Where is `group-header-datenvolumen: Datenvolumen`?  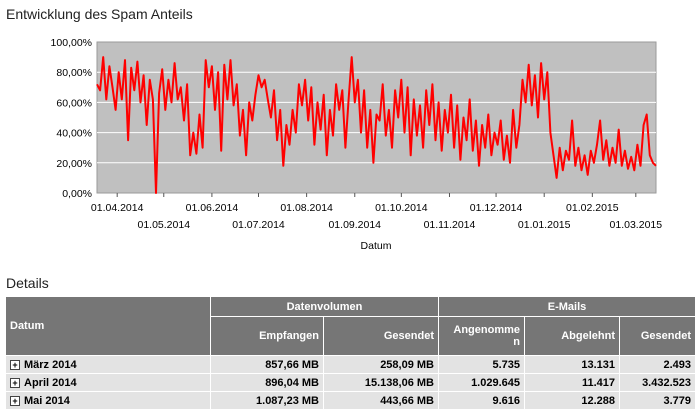
group-header-datenvolumen: Datenvolumen is located at coordinates (324, 306).